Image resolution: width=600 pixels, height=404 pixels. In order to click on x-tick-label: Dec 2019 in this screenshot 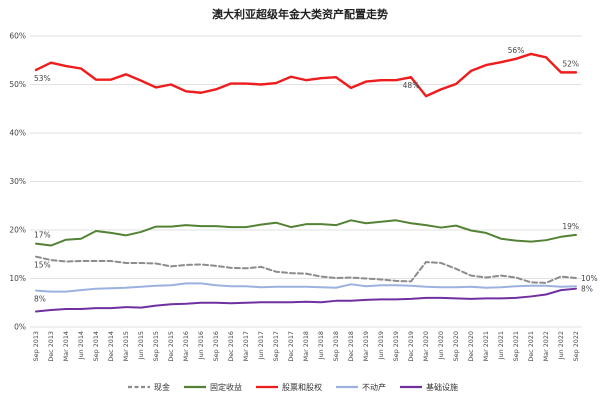, I will do `click(411, 346)`.